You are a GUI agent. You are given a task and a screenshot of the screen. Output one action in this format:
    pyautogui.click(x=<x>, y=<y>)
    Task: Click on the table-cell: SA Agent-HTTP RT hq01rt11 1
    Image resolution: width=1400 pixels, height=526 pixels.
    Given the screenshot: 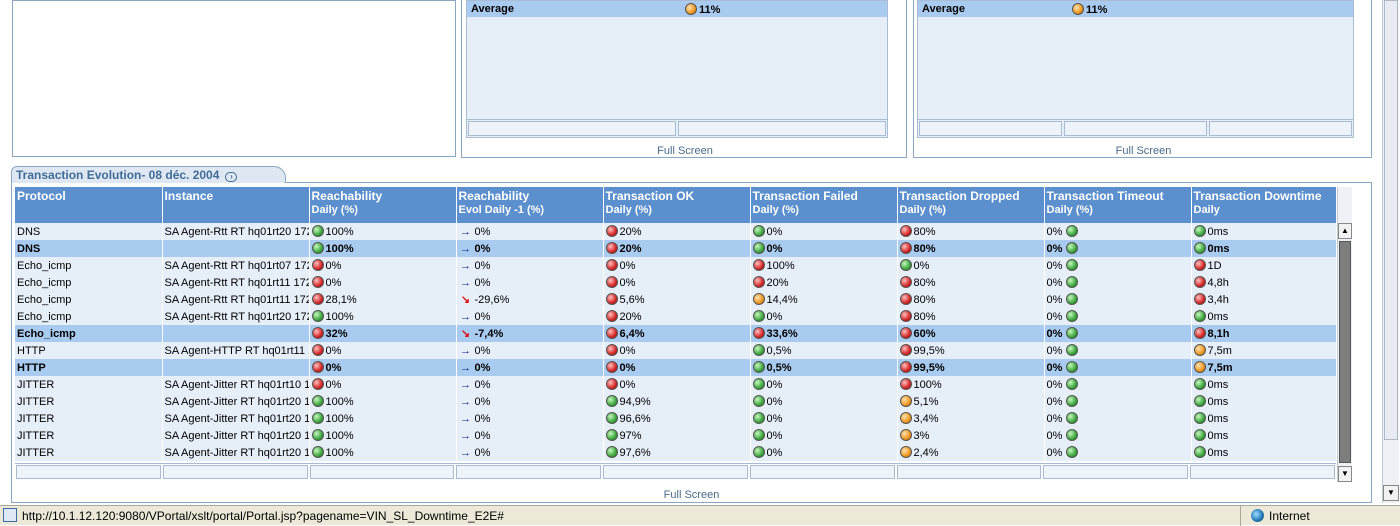 What is the action you would take?
    pyautogui.click(x=235, y=350)
    